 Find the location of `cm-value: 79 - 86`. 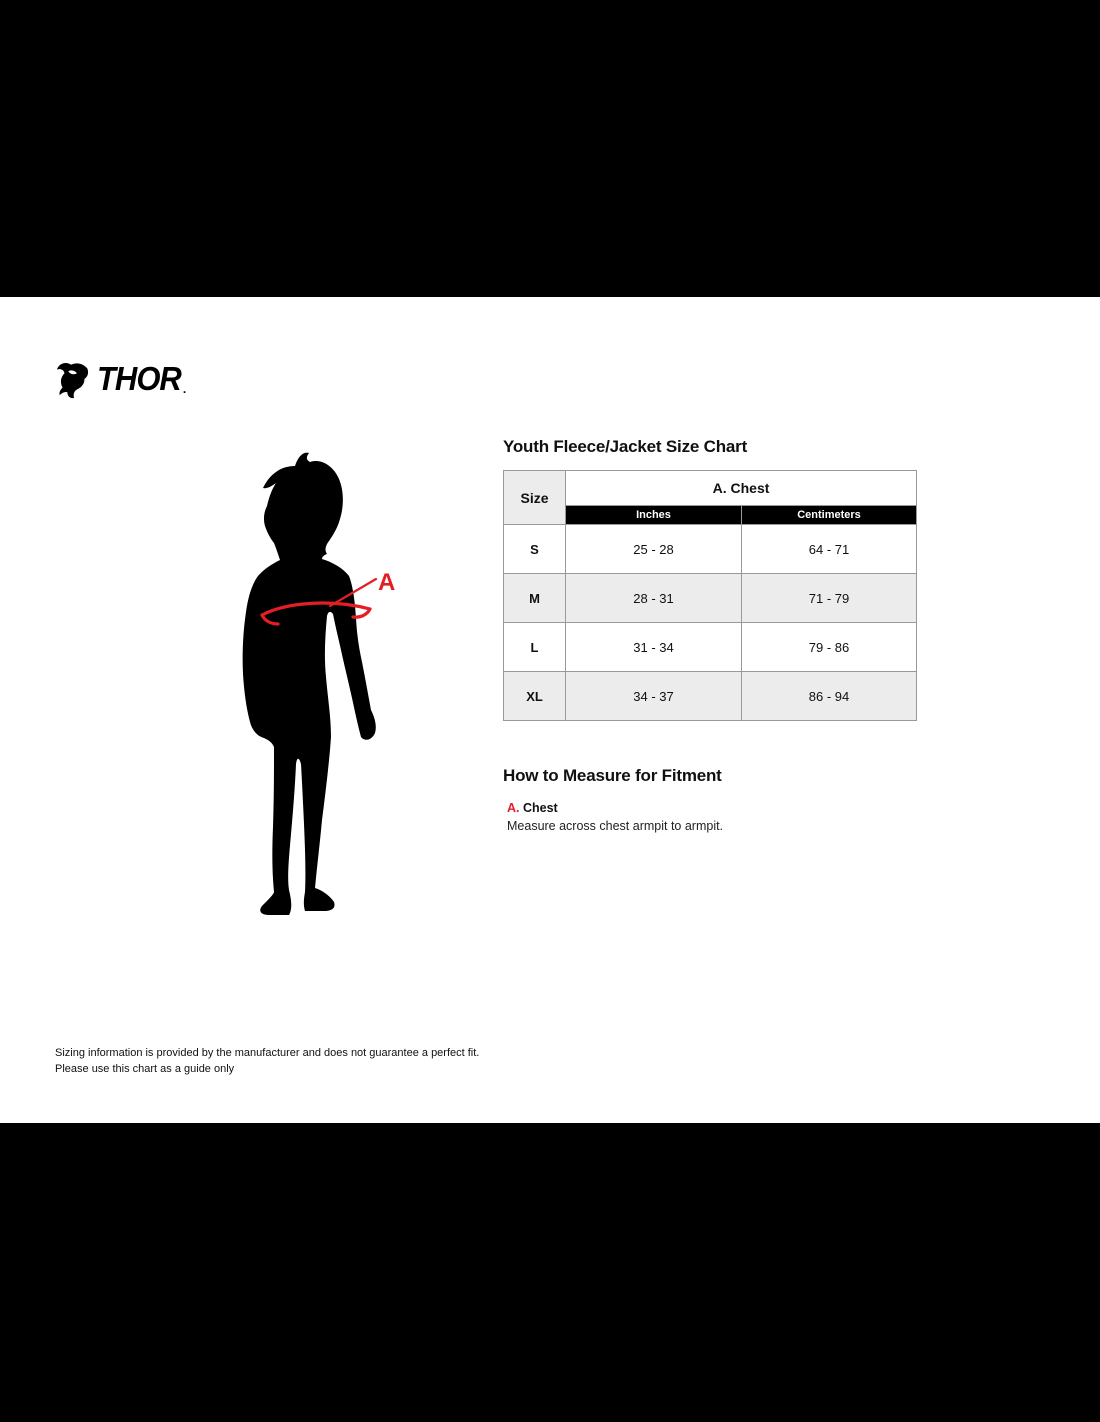

cm-value: 79 - 86 is located at coordinates (829, 647).